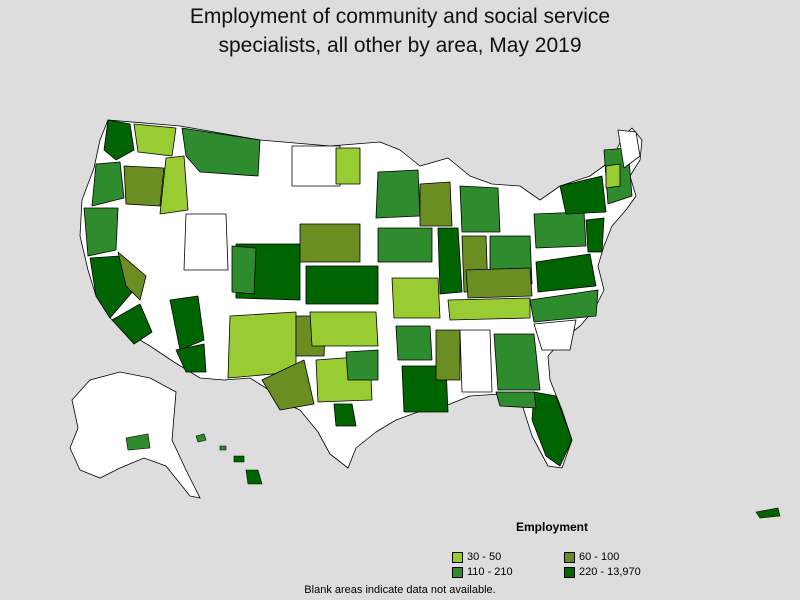 This screenshot has width=800, height=600. I want to click on legend-item-60-100: 60 - 100, so click(619, 557).